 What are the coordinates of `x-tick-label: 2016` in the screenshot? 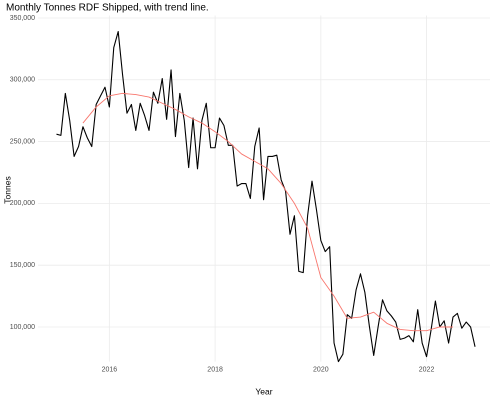 It's located at (110, 369).